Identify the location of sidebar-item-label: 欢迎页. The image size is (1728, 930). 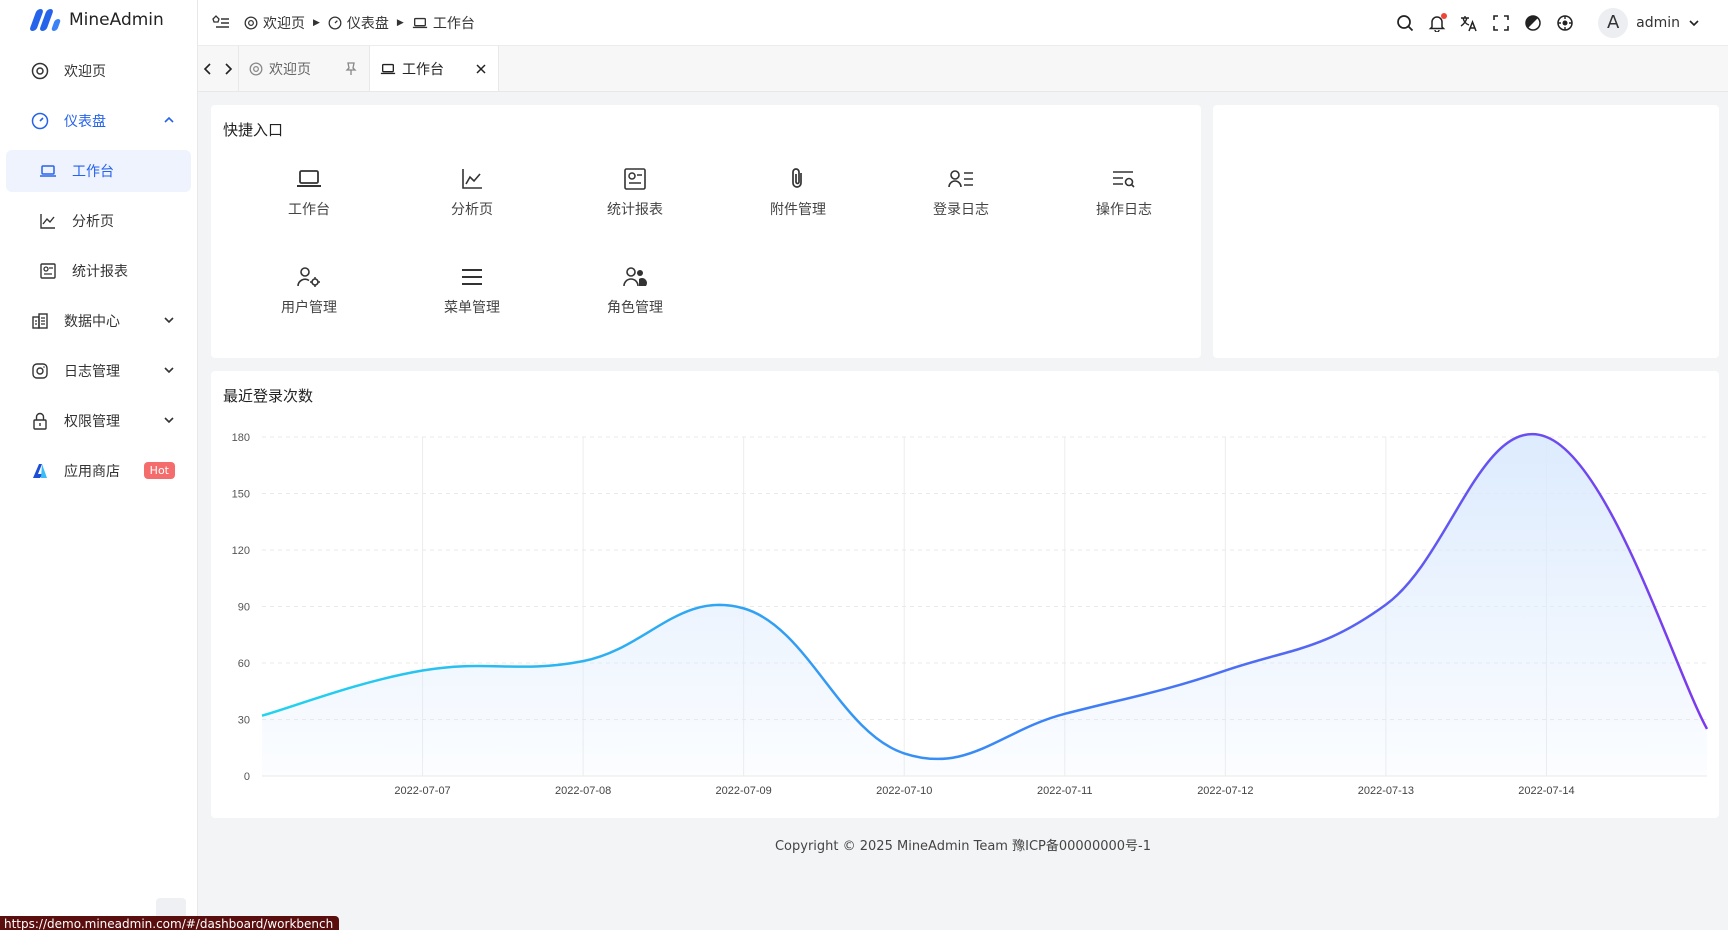
(85, 72).